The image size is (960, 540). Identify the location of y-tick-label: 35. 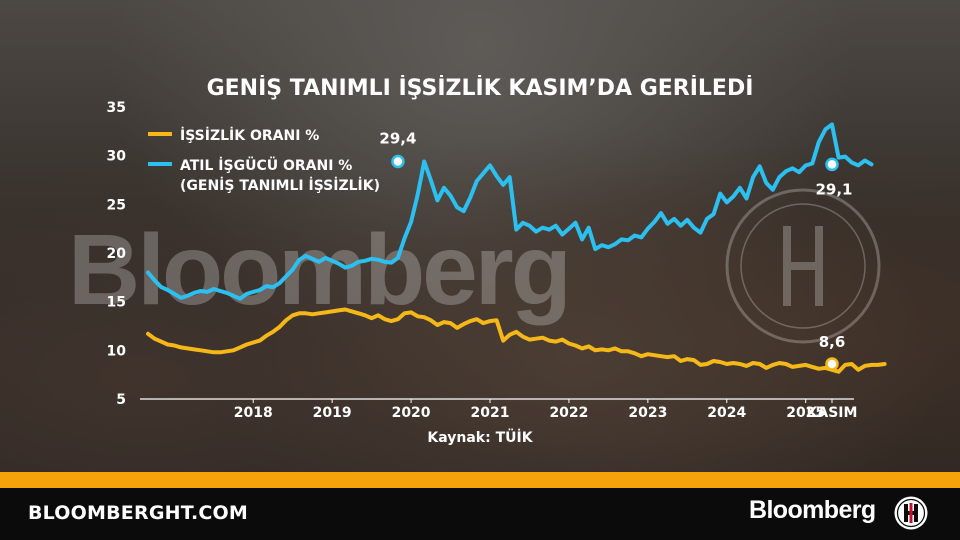
(116, 108).